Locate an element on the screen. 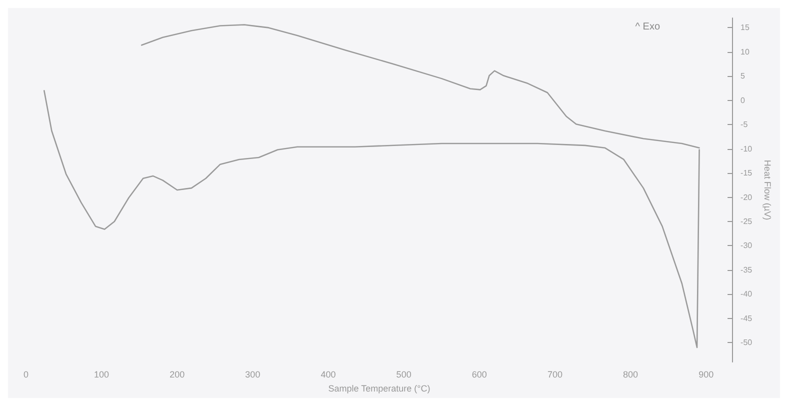 The height and width of the screenshot is (406, 788). y-tick-label: 10 is located at coordinates (745, 51).